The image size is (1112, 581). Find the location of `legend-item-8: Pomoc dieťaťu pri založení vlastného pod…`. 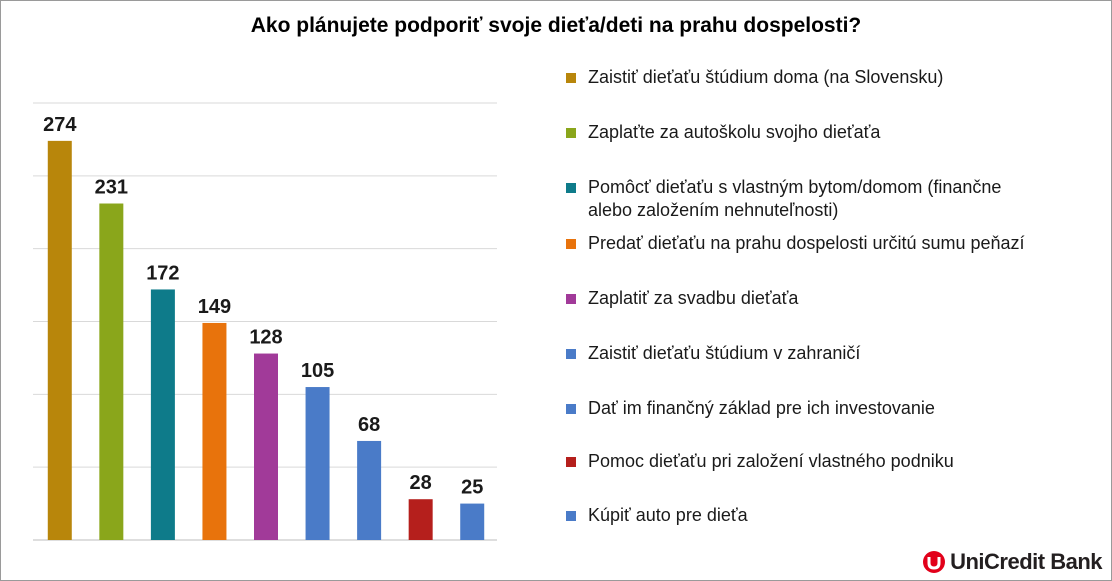

legend-item-8: Pomoc dieťaťu pri založení vlastného pod… is located at coordinates (796, 461).